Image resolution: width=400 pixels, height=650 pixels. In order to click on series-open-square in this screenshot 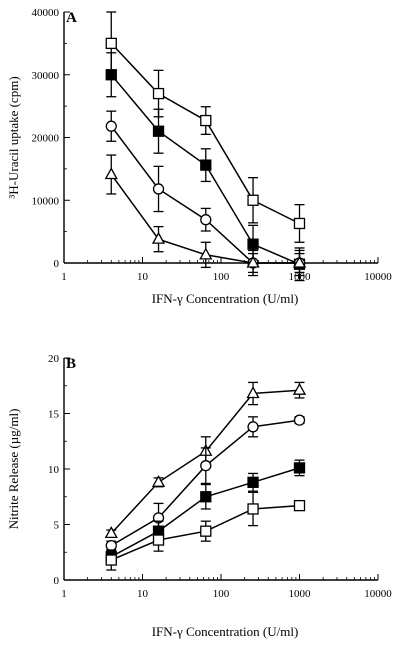, I will do `click(205, 531)`.